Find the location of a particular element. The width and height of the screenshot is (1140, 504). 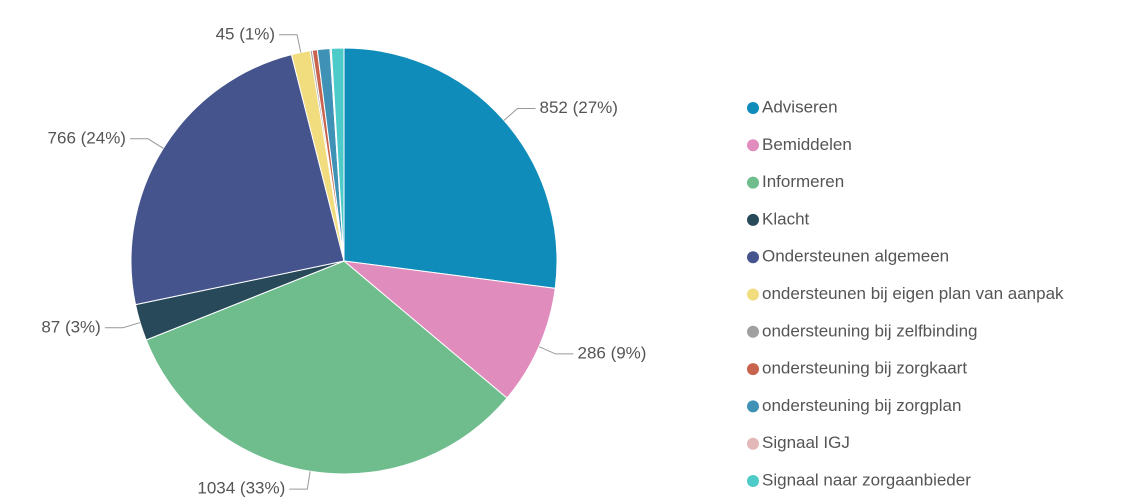

data-label: 1034 (33%) is located at coordinates (241, 488).